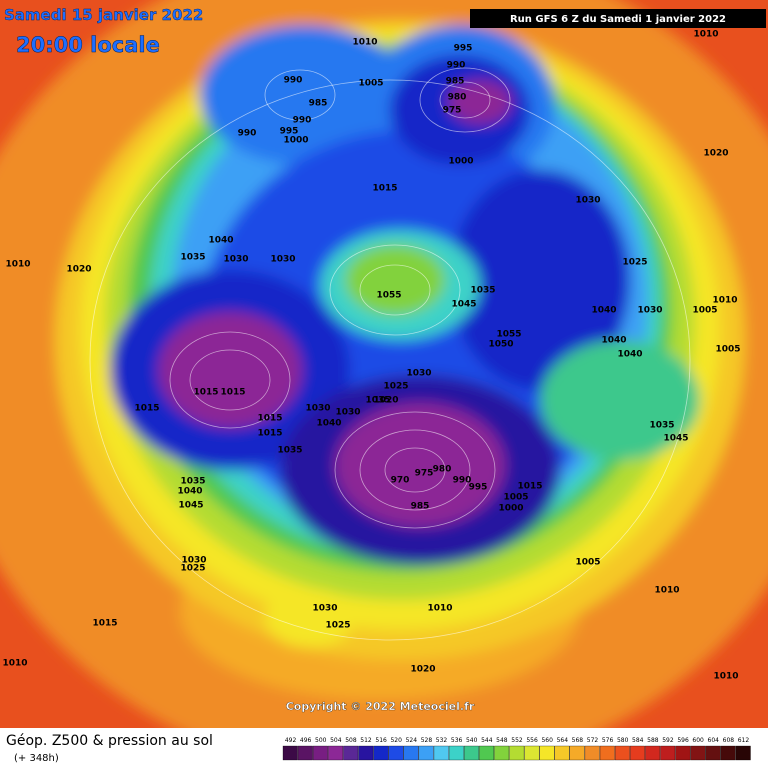  What do you see at coordinates (744, 740) in the screenshot?
I see `legend-level: 612` at bounding box center [744, 740].